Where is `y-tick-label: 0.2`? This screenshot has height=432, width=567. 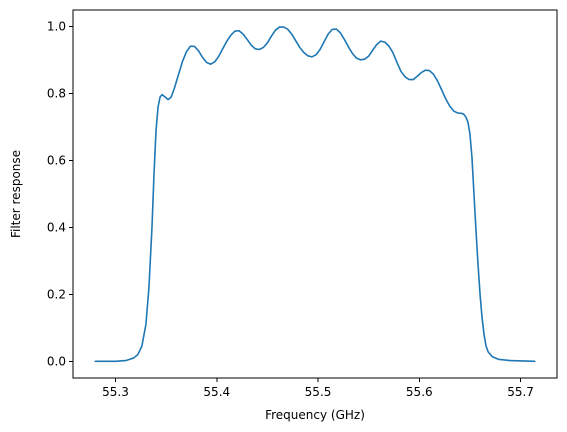
y-tick-label: 0.2 is located at coordinates (56, 294).